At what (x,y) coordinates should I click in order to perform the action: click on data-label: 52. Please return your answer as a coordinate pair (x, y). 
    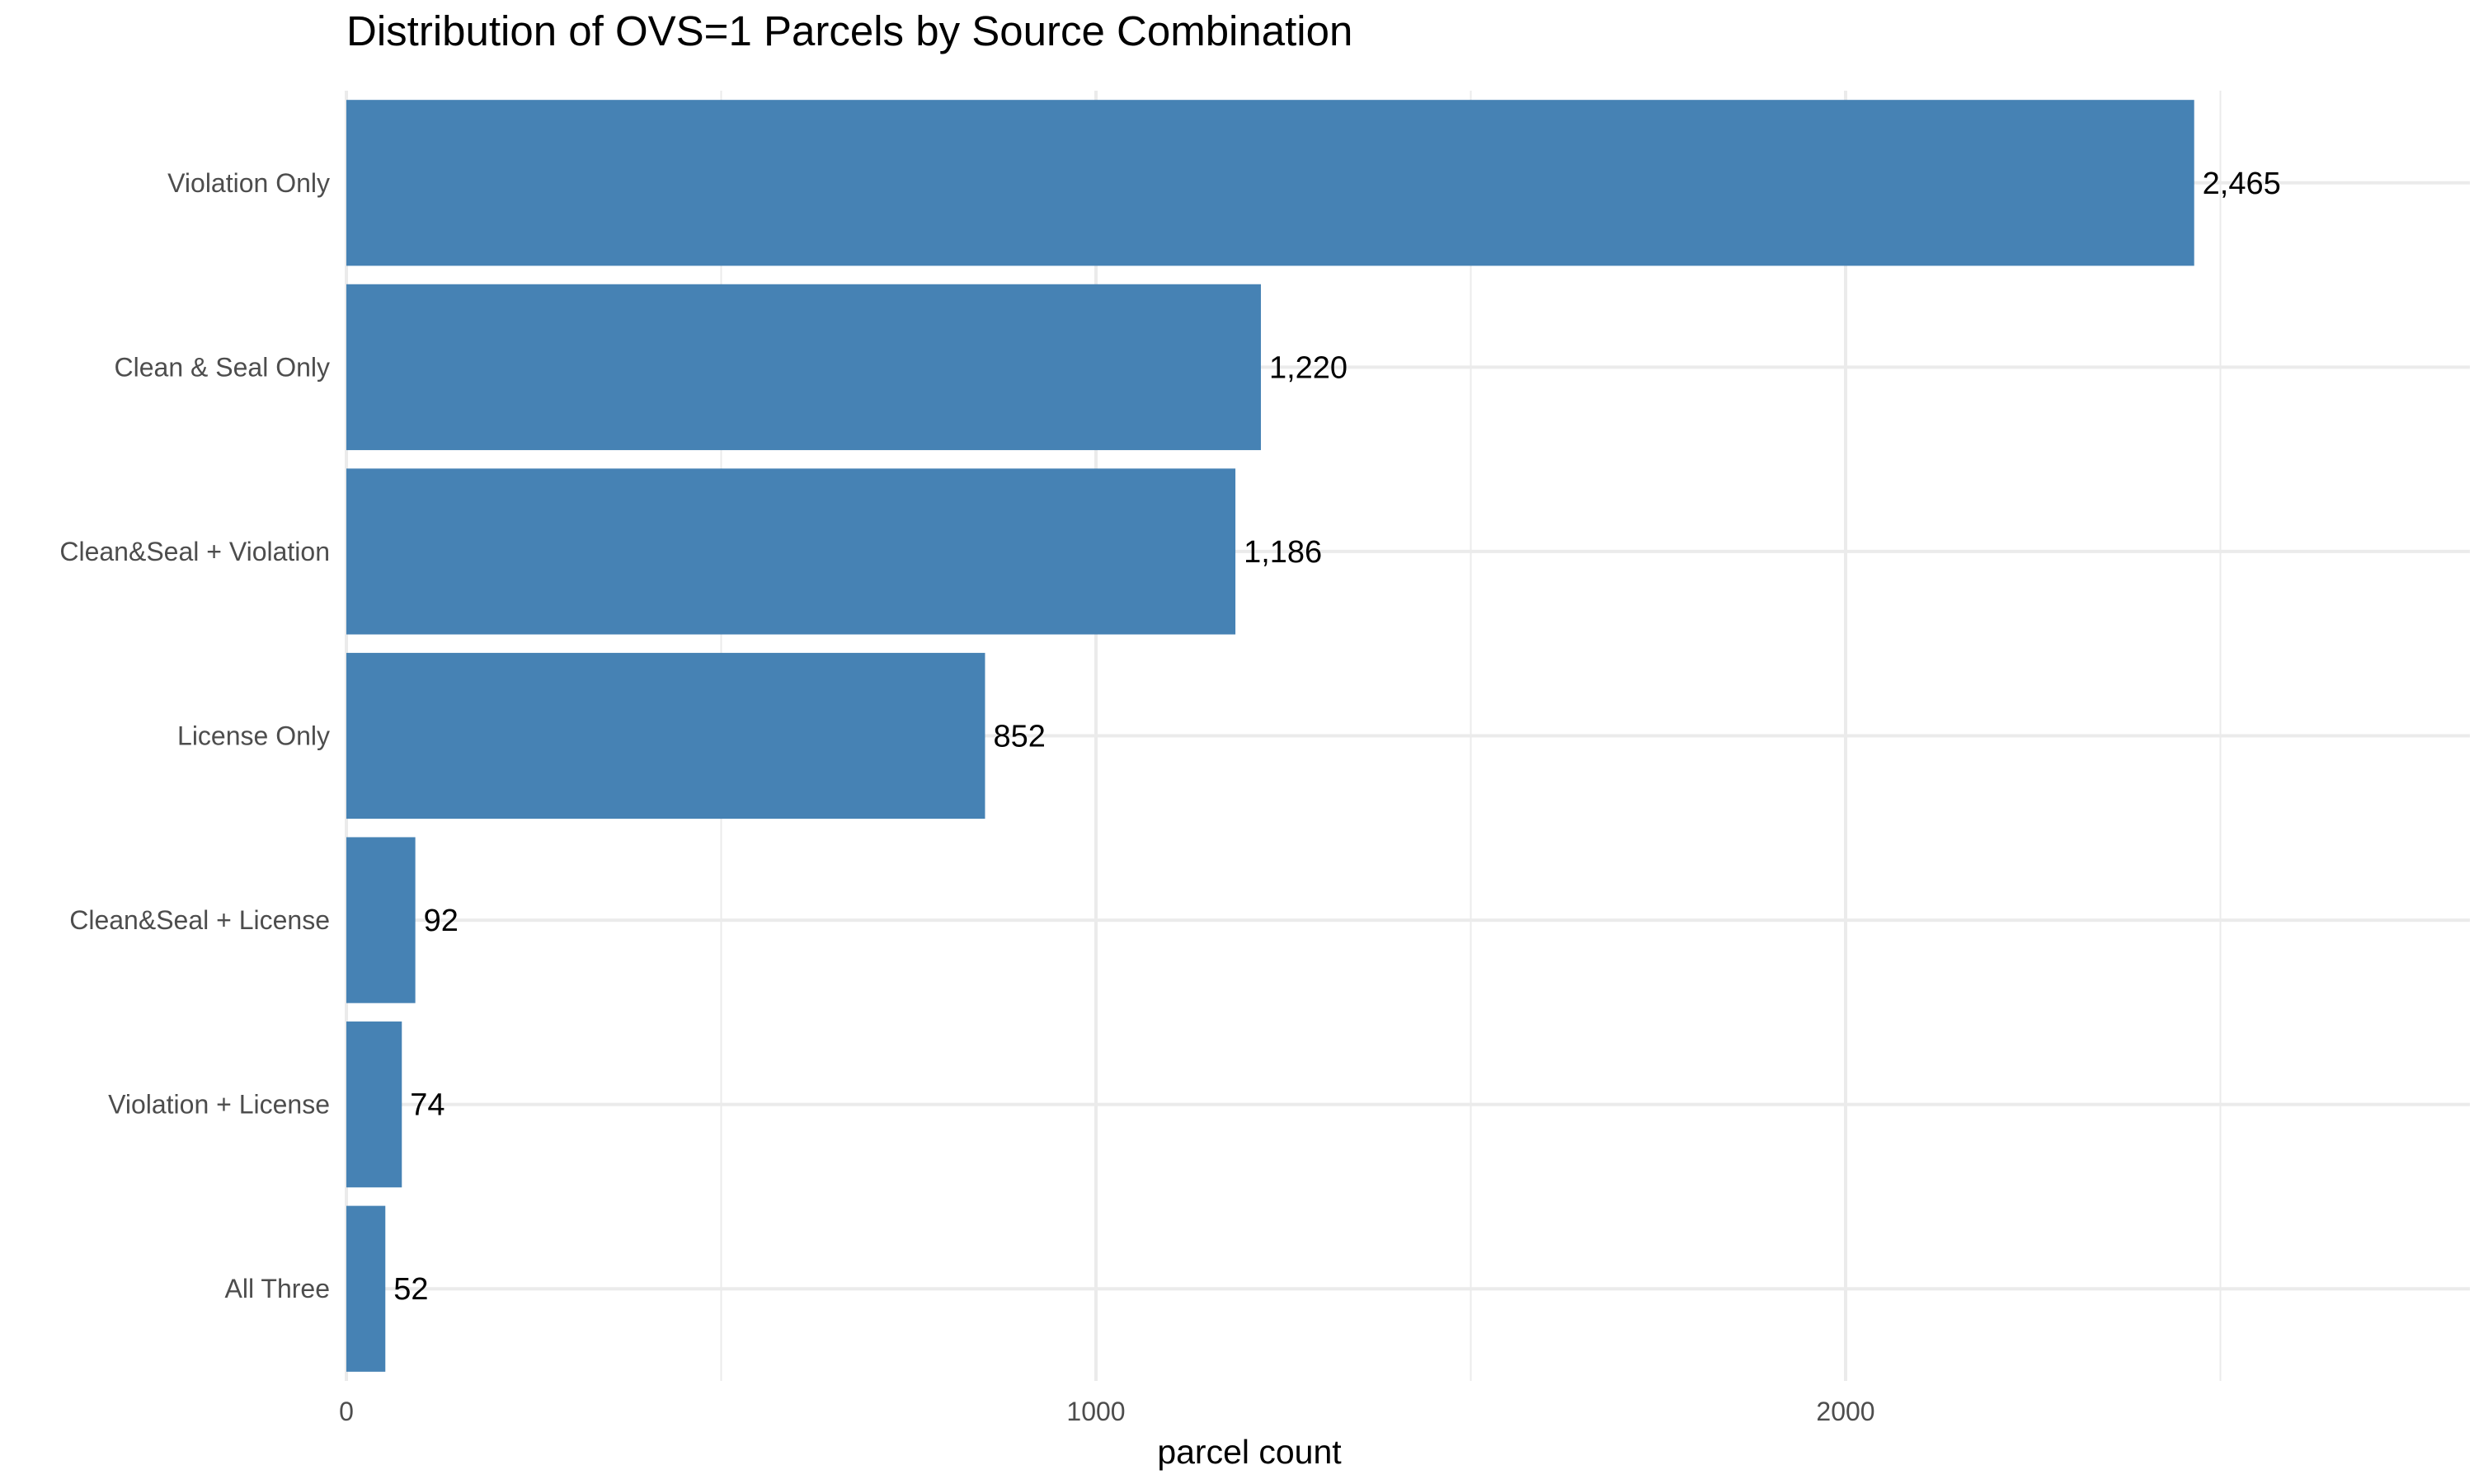
    Looking at the image, I should click on (410, 1289).